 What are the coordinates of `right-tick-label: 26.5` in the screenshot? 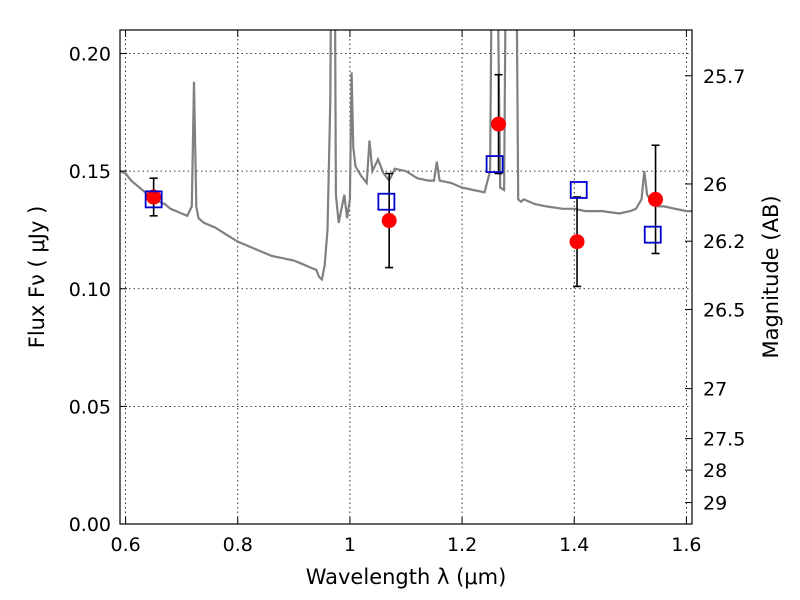 It's located at (724, 310).